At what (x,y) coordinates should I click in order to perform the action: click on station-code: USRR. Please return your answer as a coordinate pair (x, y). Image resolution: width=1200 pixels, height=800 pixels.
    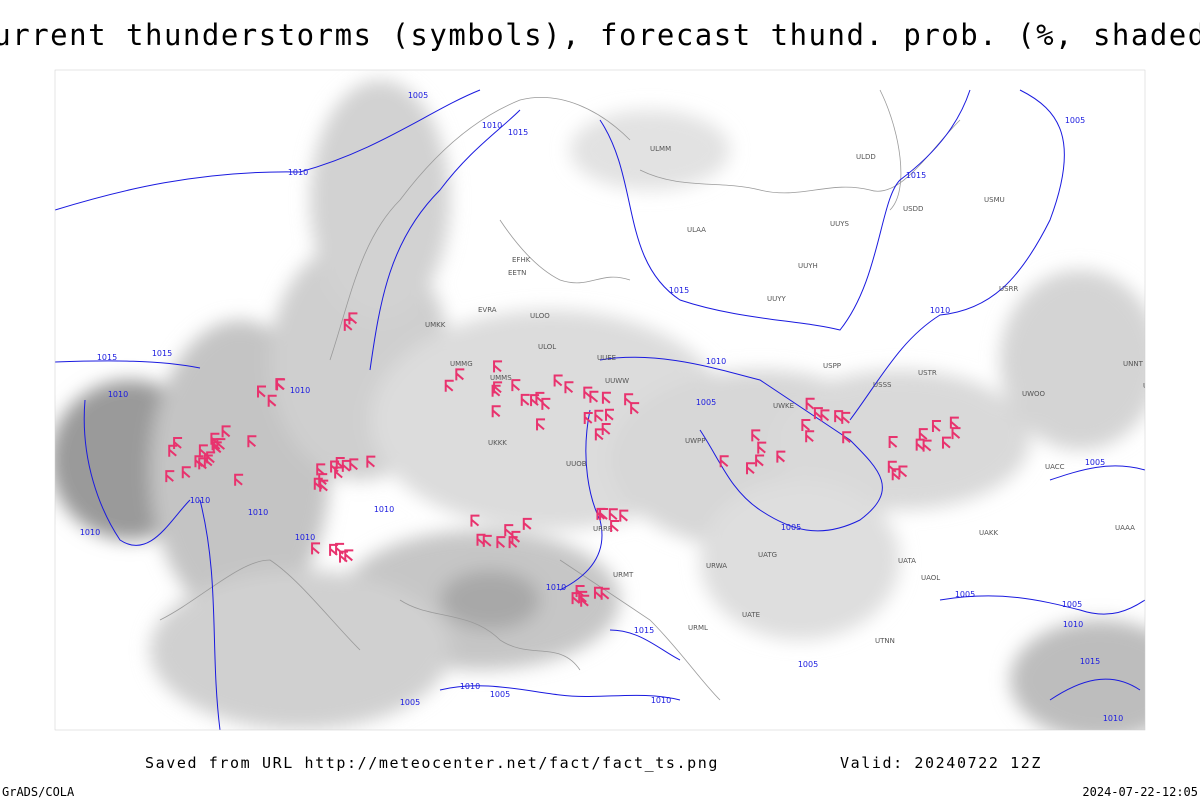
    Looking at the image, I should click on (1008, 289).